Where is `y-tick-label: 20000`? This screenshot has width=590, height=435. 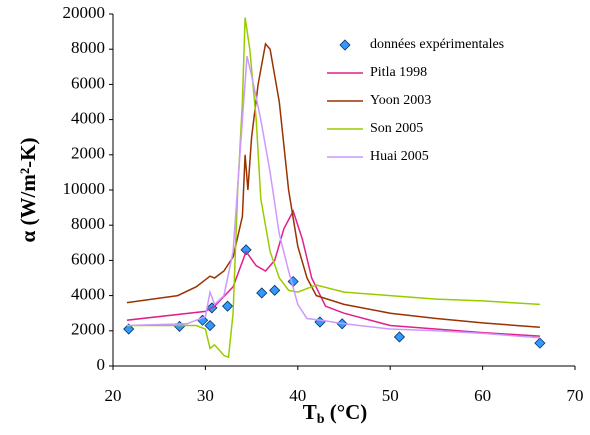
y-tick-label: 20000 is located at coordinates (84, 12).